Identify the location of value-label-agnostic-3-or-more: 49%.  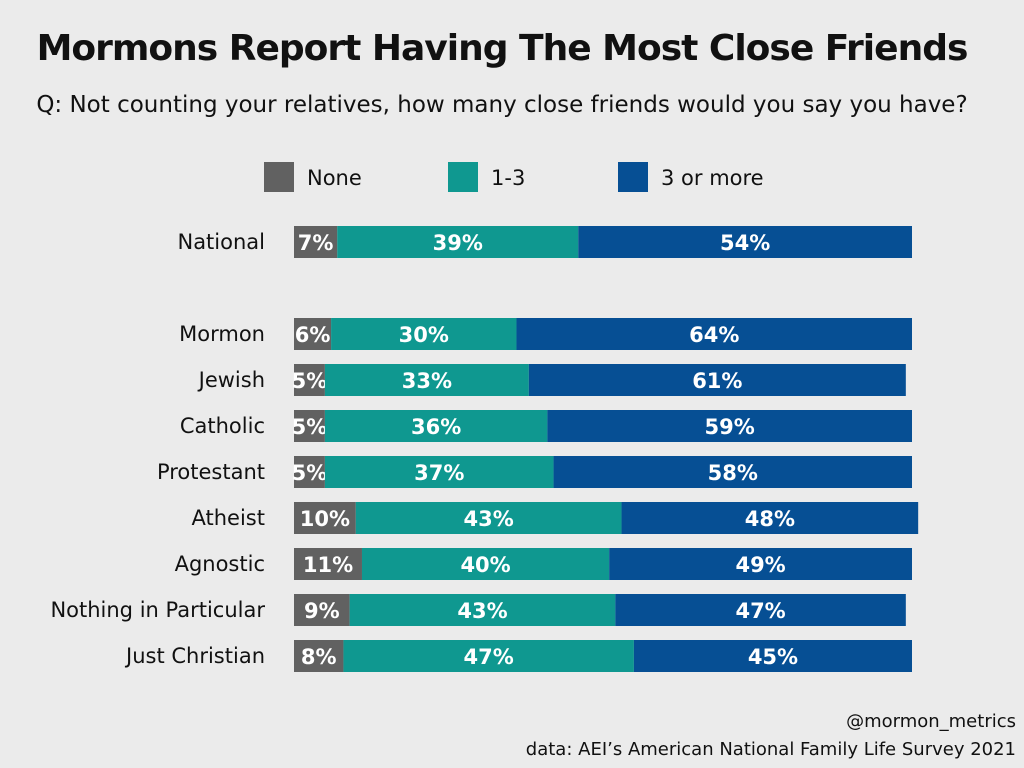
(760, 565).